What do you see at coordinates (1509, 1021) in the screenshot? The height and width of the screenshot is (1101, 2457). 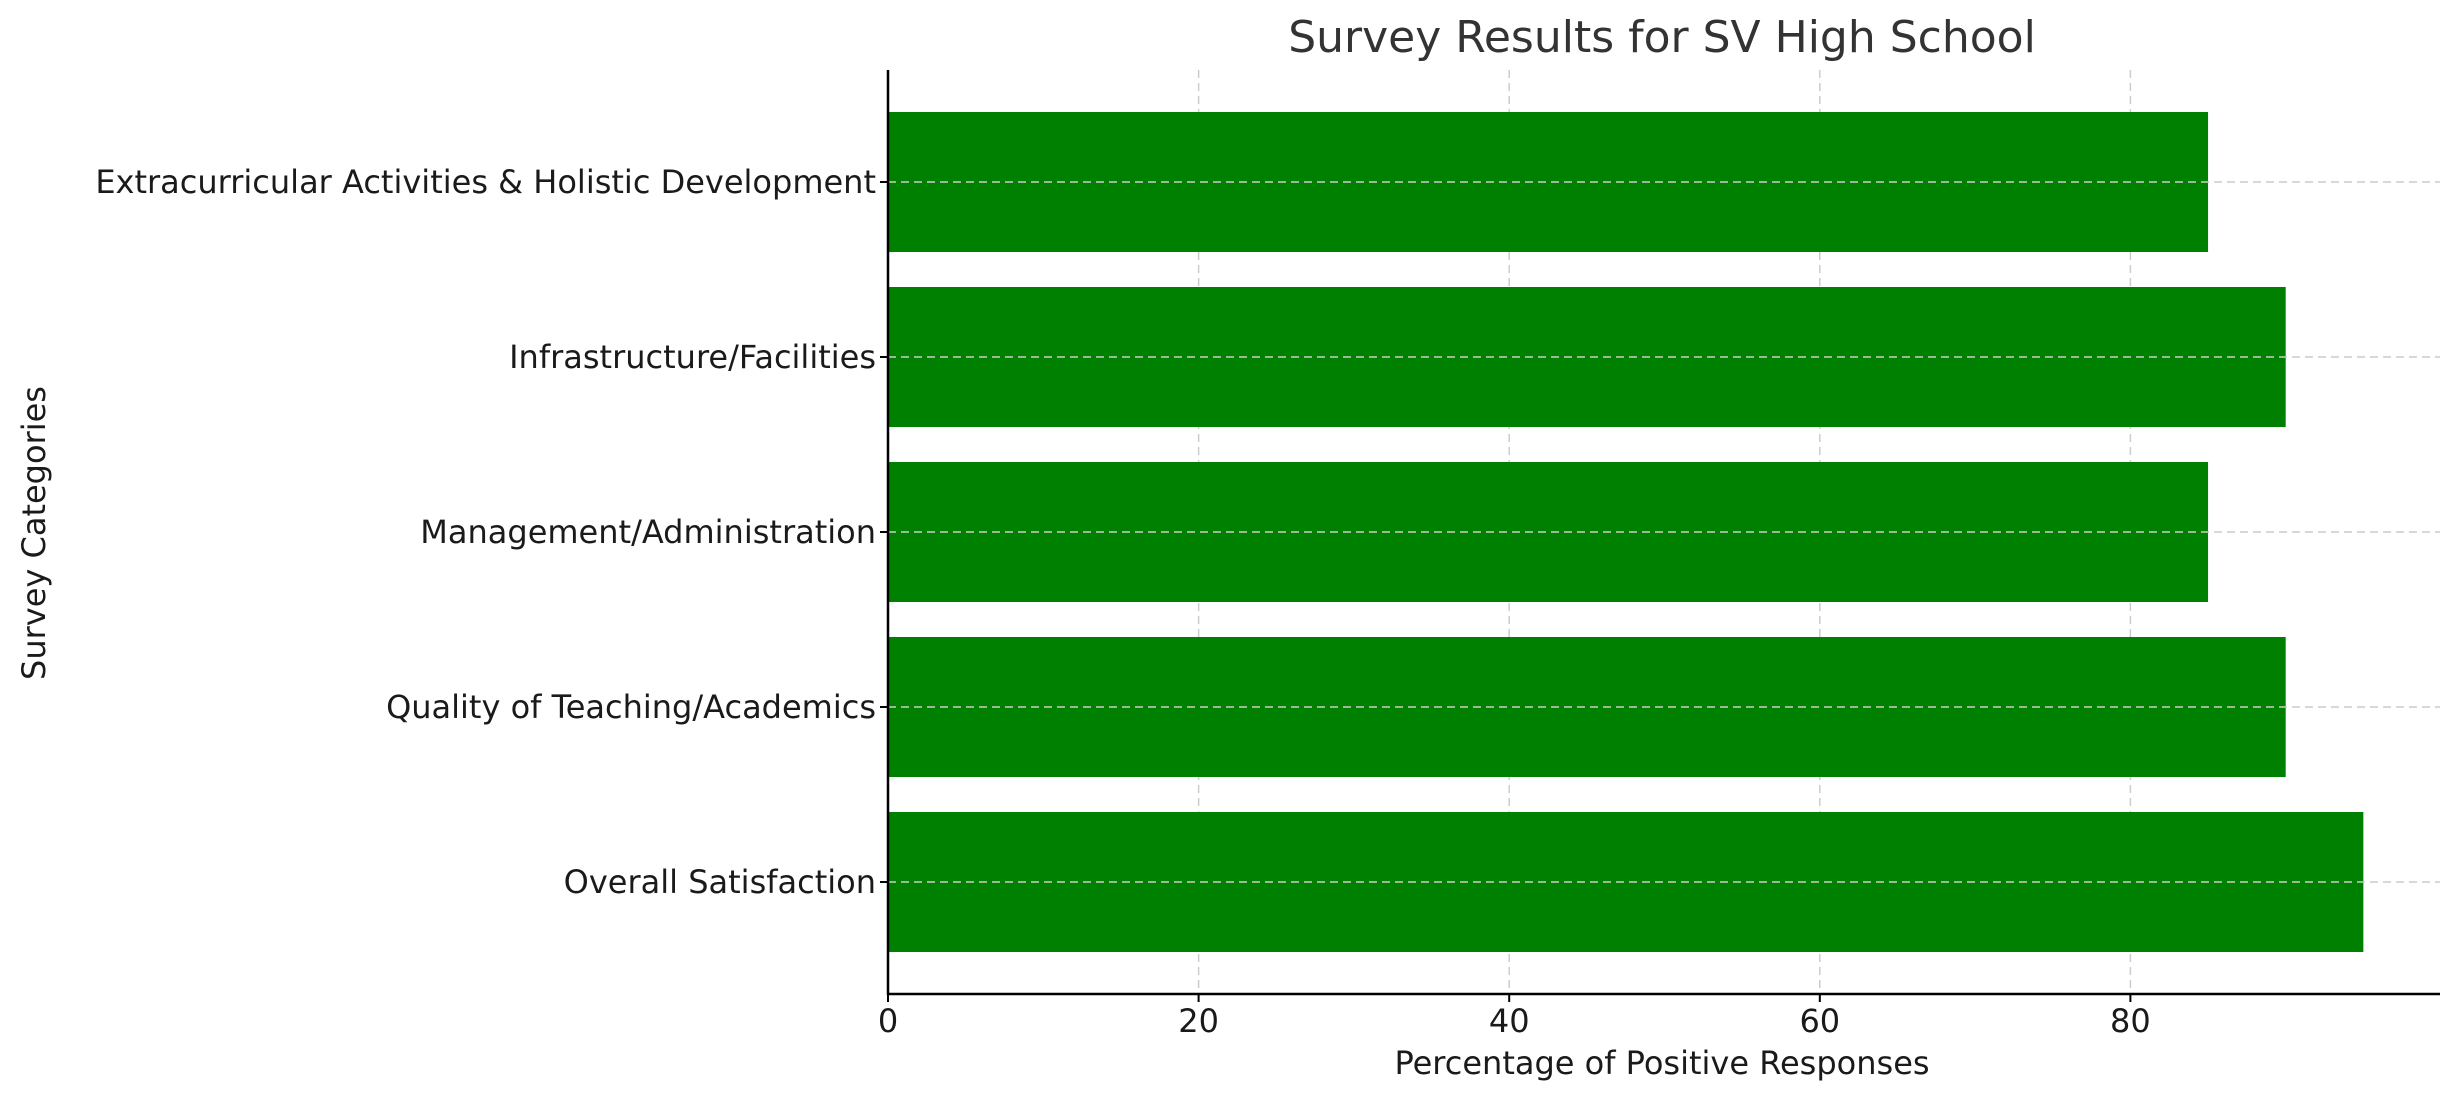 I see `x-tick-label-2: 40` at bounding box center [1509, 1021].